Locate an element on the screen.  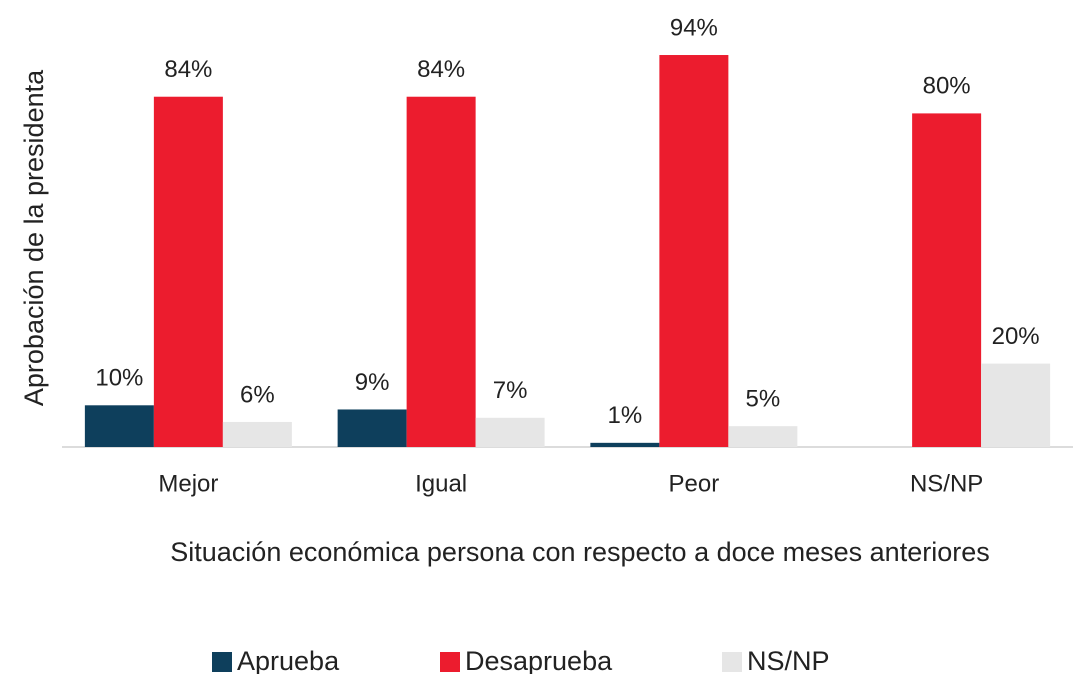
x-tick-label: Mejor is located at coordinates (188, 483).